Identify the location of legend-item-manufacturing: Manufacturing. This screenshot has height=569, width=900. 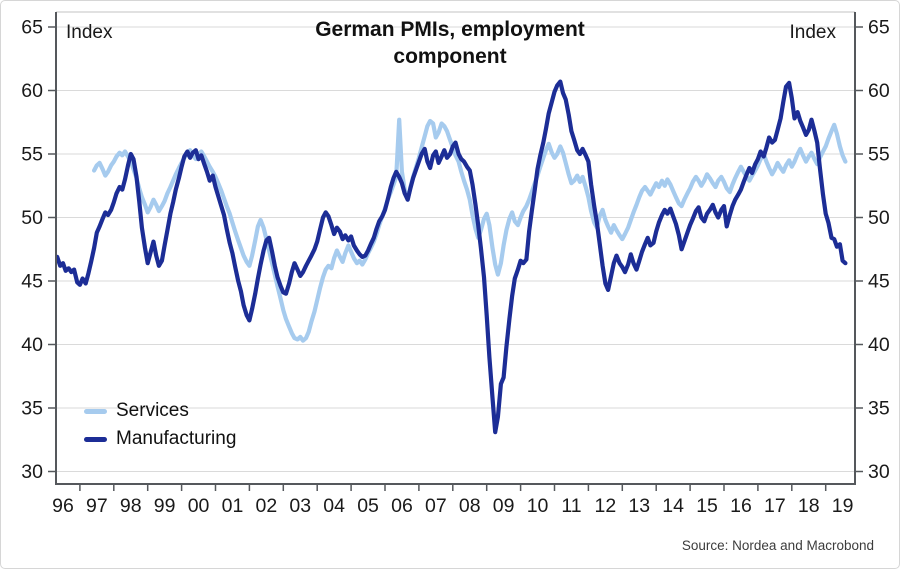
(160, 439).